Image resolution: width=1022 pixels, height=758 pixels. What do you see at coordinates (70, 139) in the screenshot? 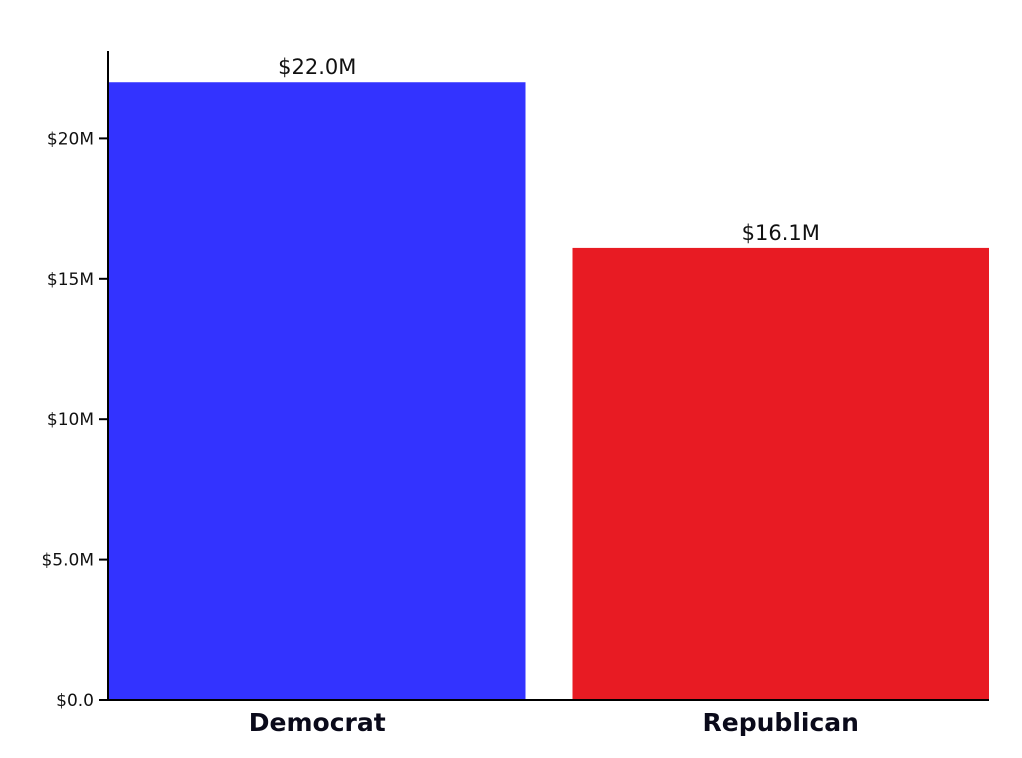
I see `y-tick-label: $20M` at bounding box center [70, 139].